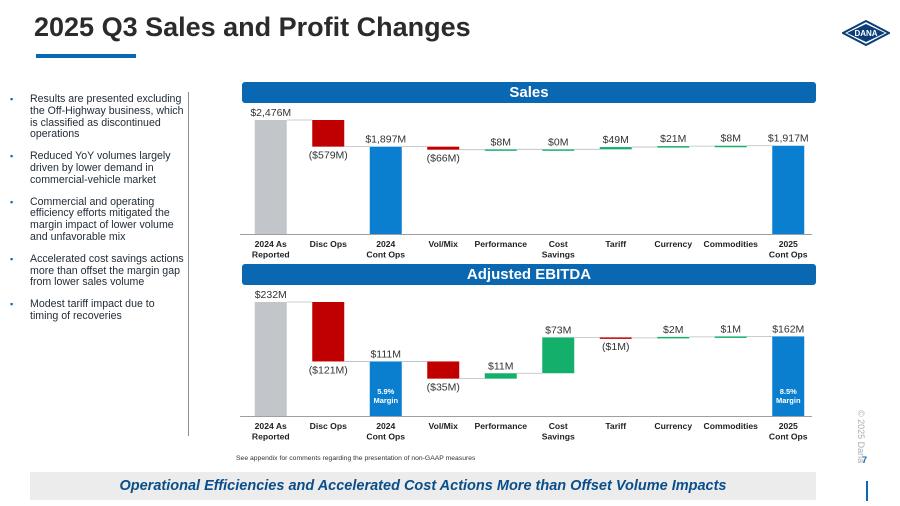  What do you see at coordinates (558, 431) in the screenshot?
I see `ebitda-tick-label-cost-savings: Cost Savings` at bounding box center [558, 431].